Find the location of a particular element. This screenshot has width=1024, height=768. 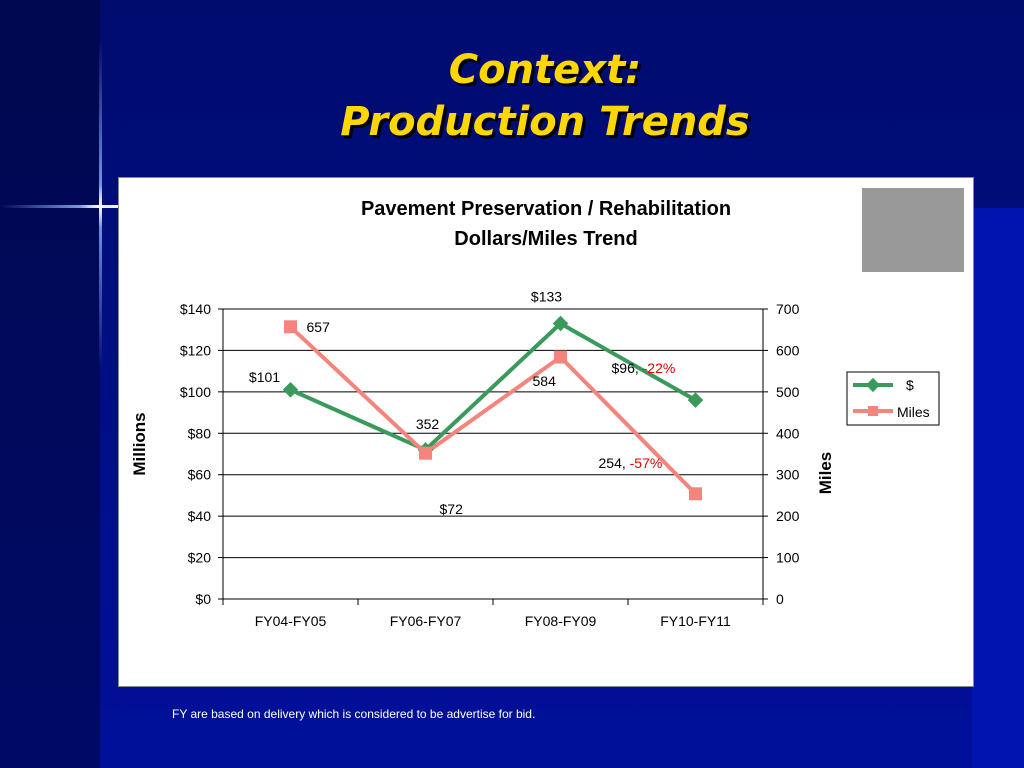

y-tick-label: $20 is located at coordinates (200, 558).